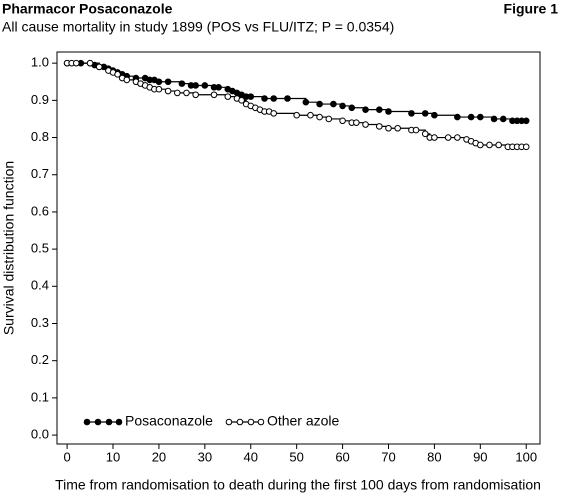 The width and height of the screenshot is (562, 498). I want to click on y-tick-label: 0.5, so click(40, 248).